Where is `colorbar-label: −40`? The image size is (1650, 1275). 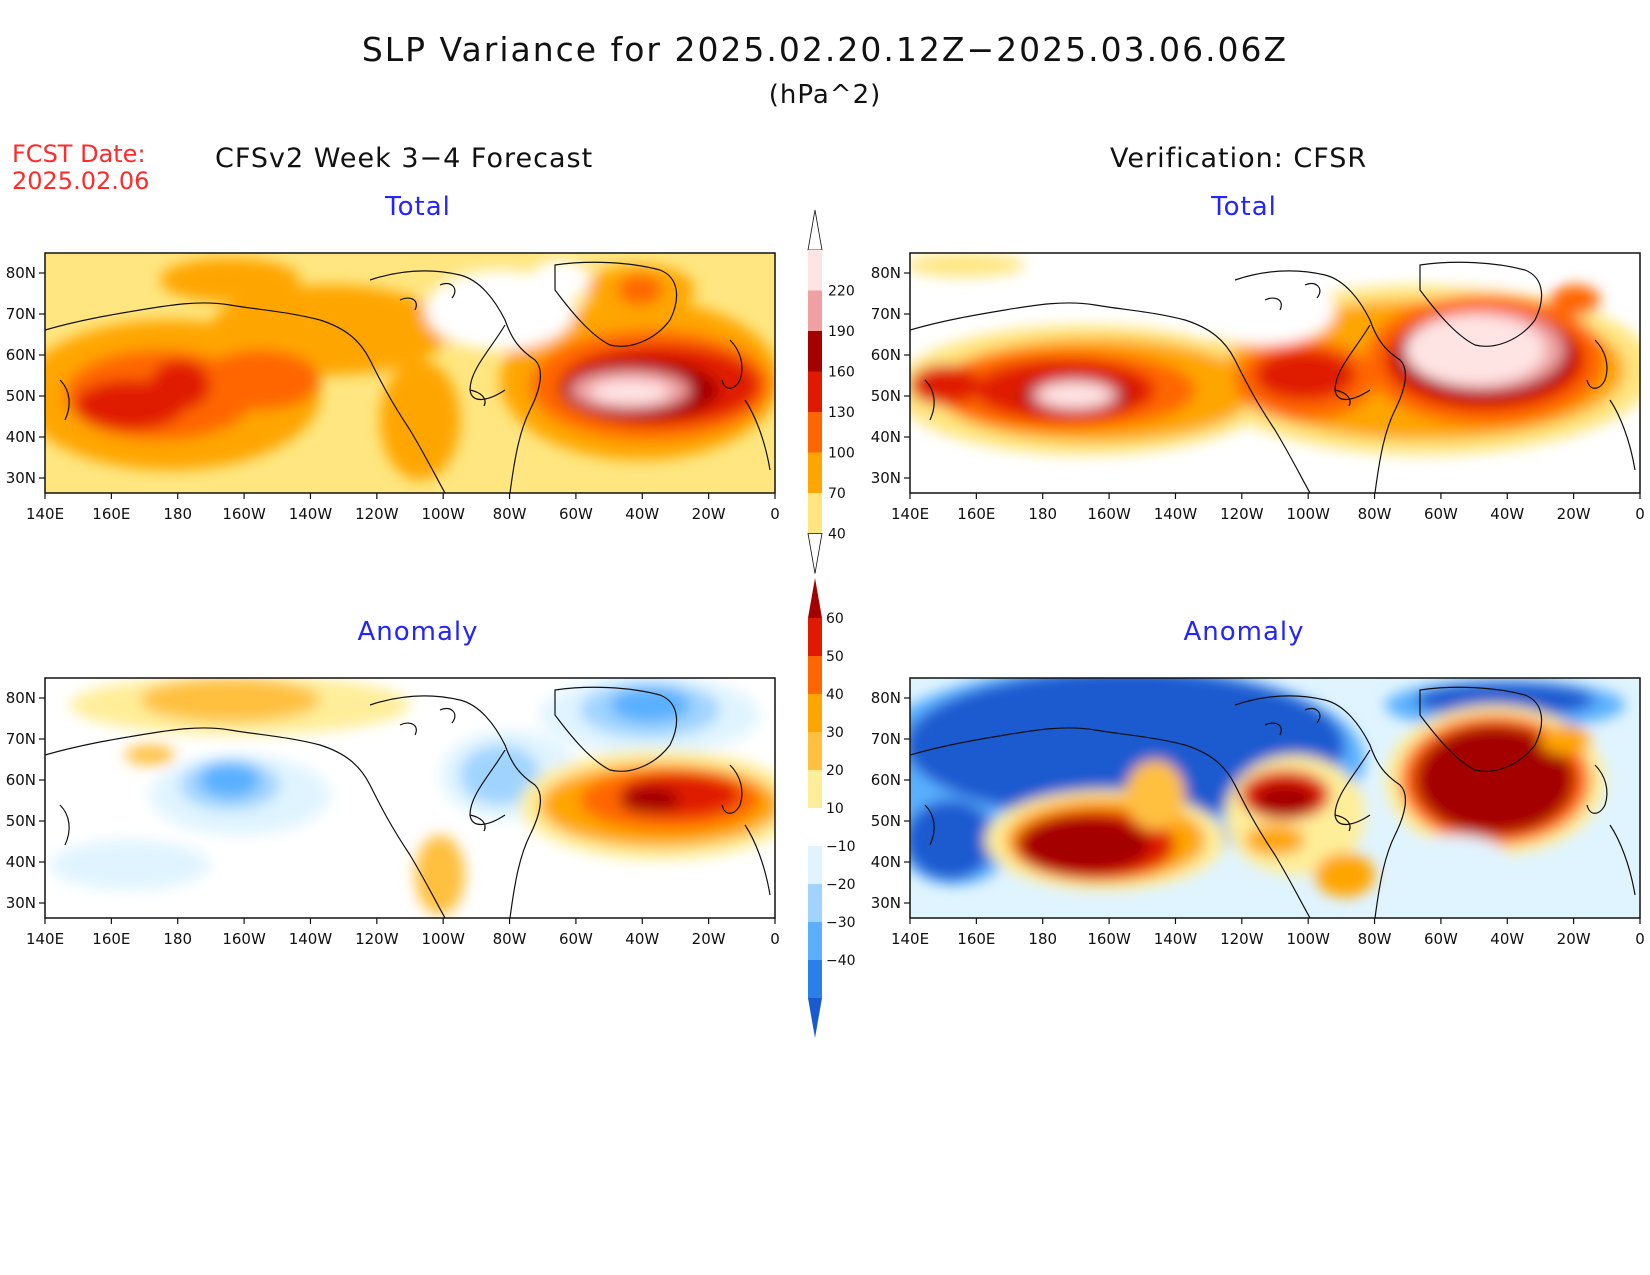
colorbar-label: −40 is located at coordinates (841, 961).